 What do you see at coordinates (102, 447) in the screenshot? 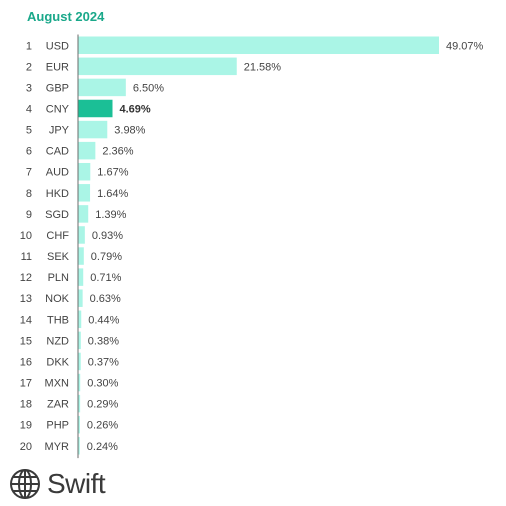
I see `value-label: 0.24%` at bounding box center [102, 447].